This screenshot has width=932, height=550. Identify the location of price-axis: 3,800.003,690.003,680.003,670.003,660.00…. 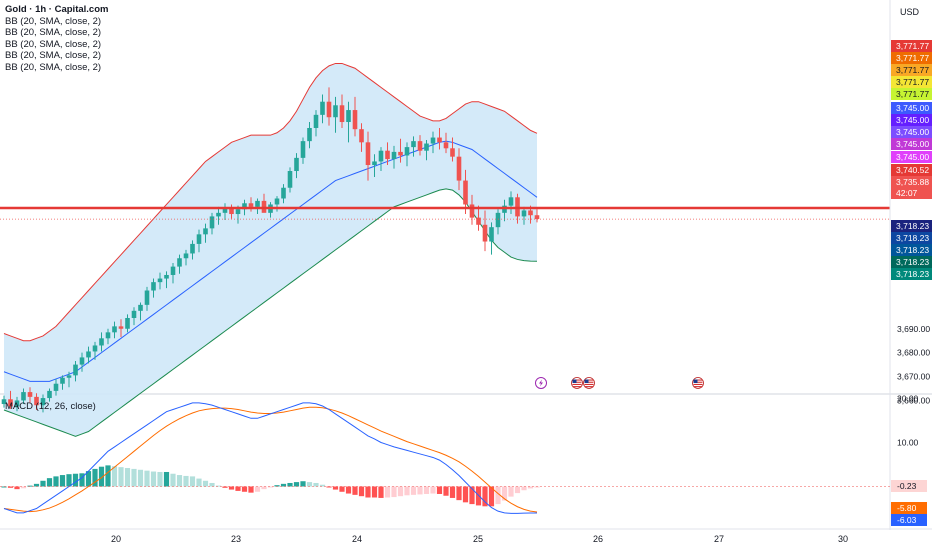
(910, 265).